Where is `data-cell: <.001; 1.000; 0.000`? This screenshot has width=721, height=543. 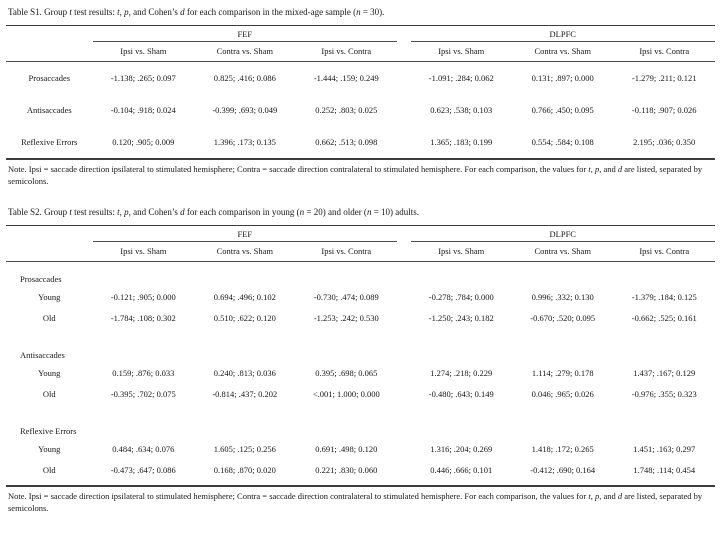
data-cell: <.001; 1.000; 0.000 is located at coordinates (346, 393).